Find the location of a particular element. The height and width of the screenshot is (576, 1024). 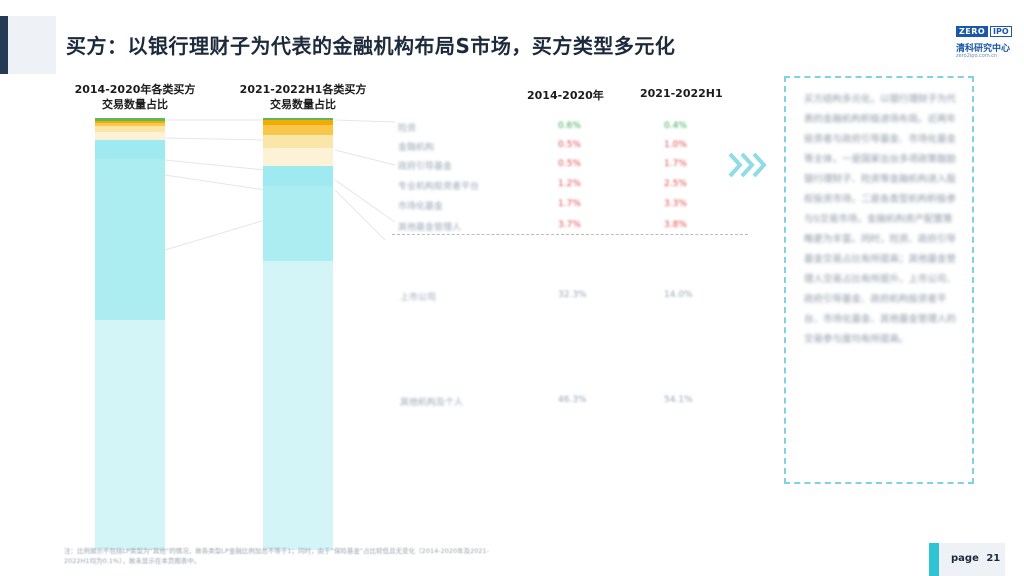

table-row-label: 市场化基金 is located at coordinates (421, 207).